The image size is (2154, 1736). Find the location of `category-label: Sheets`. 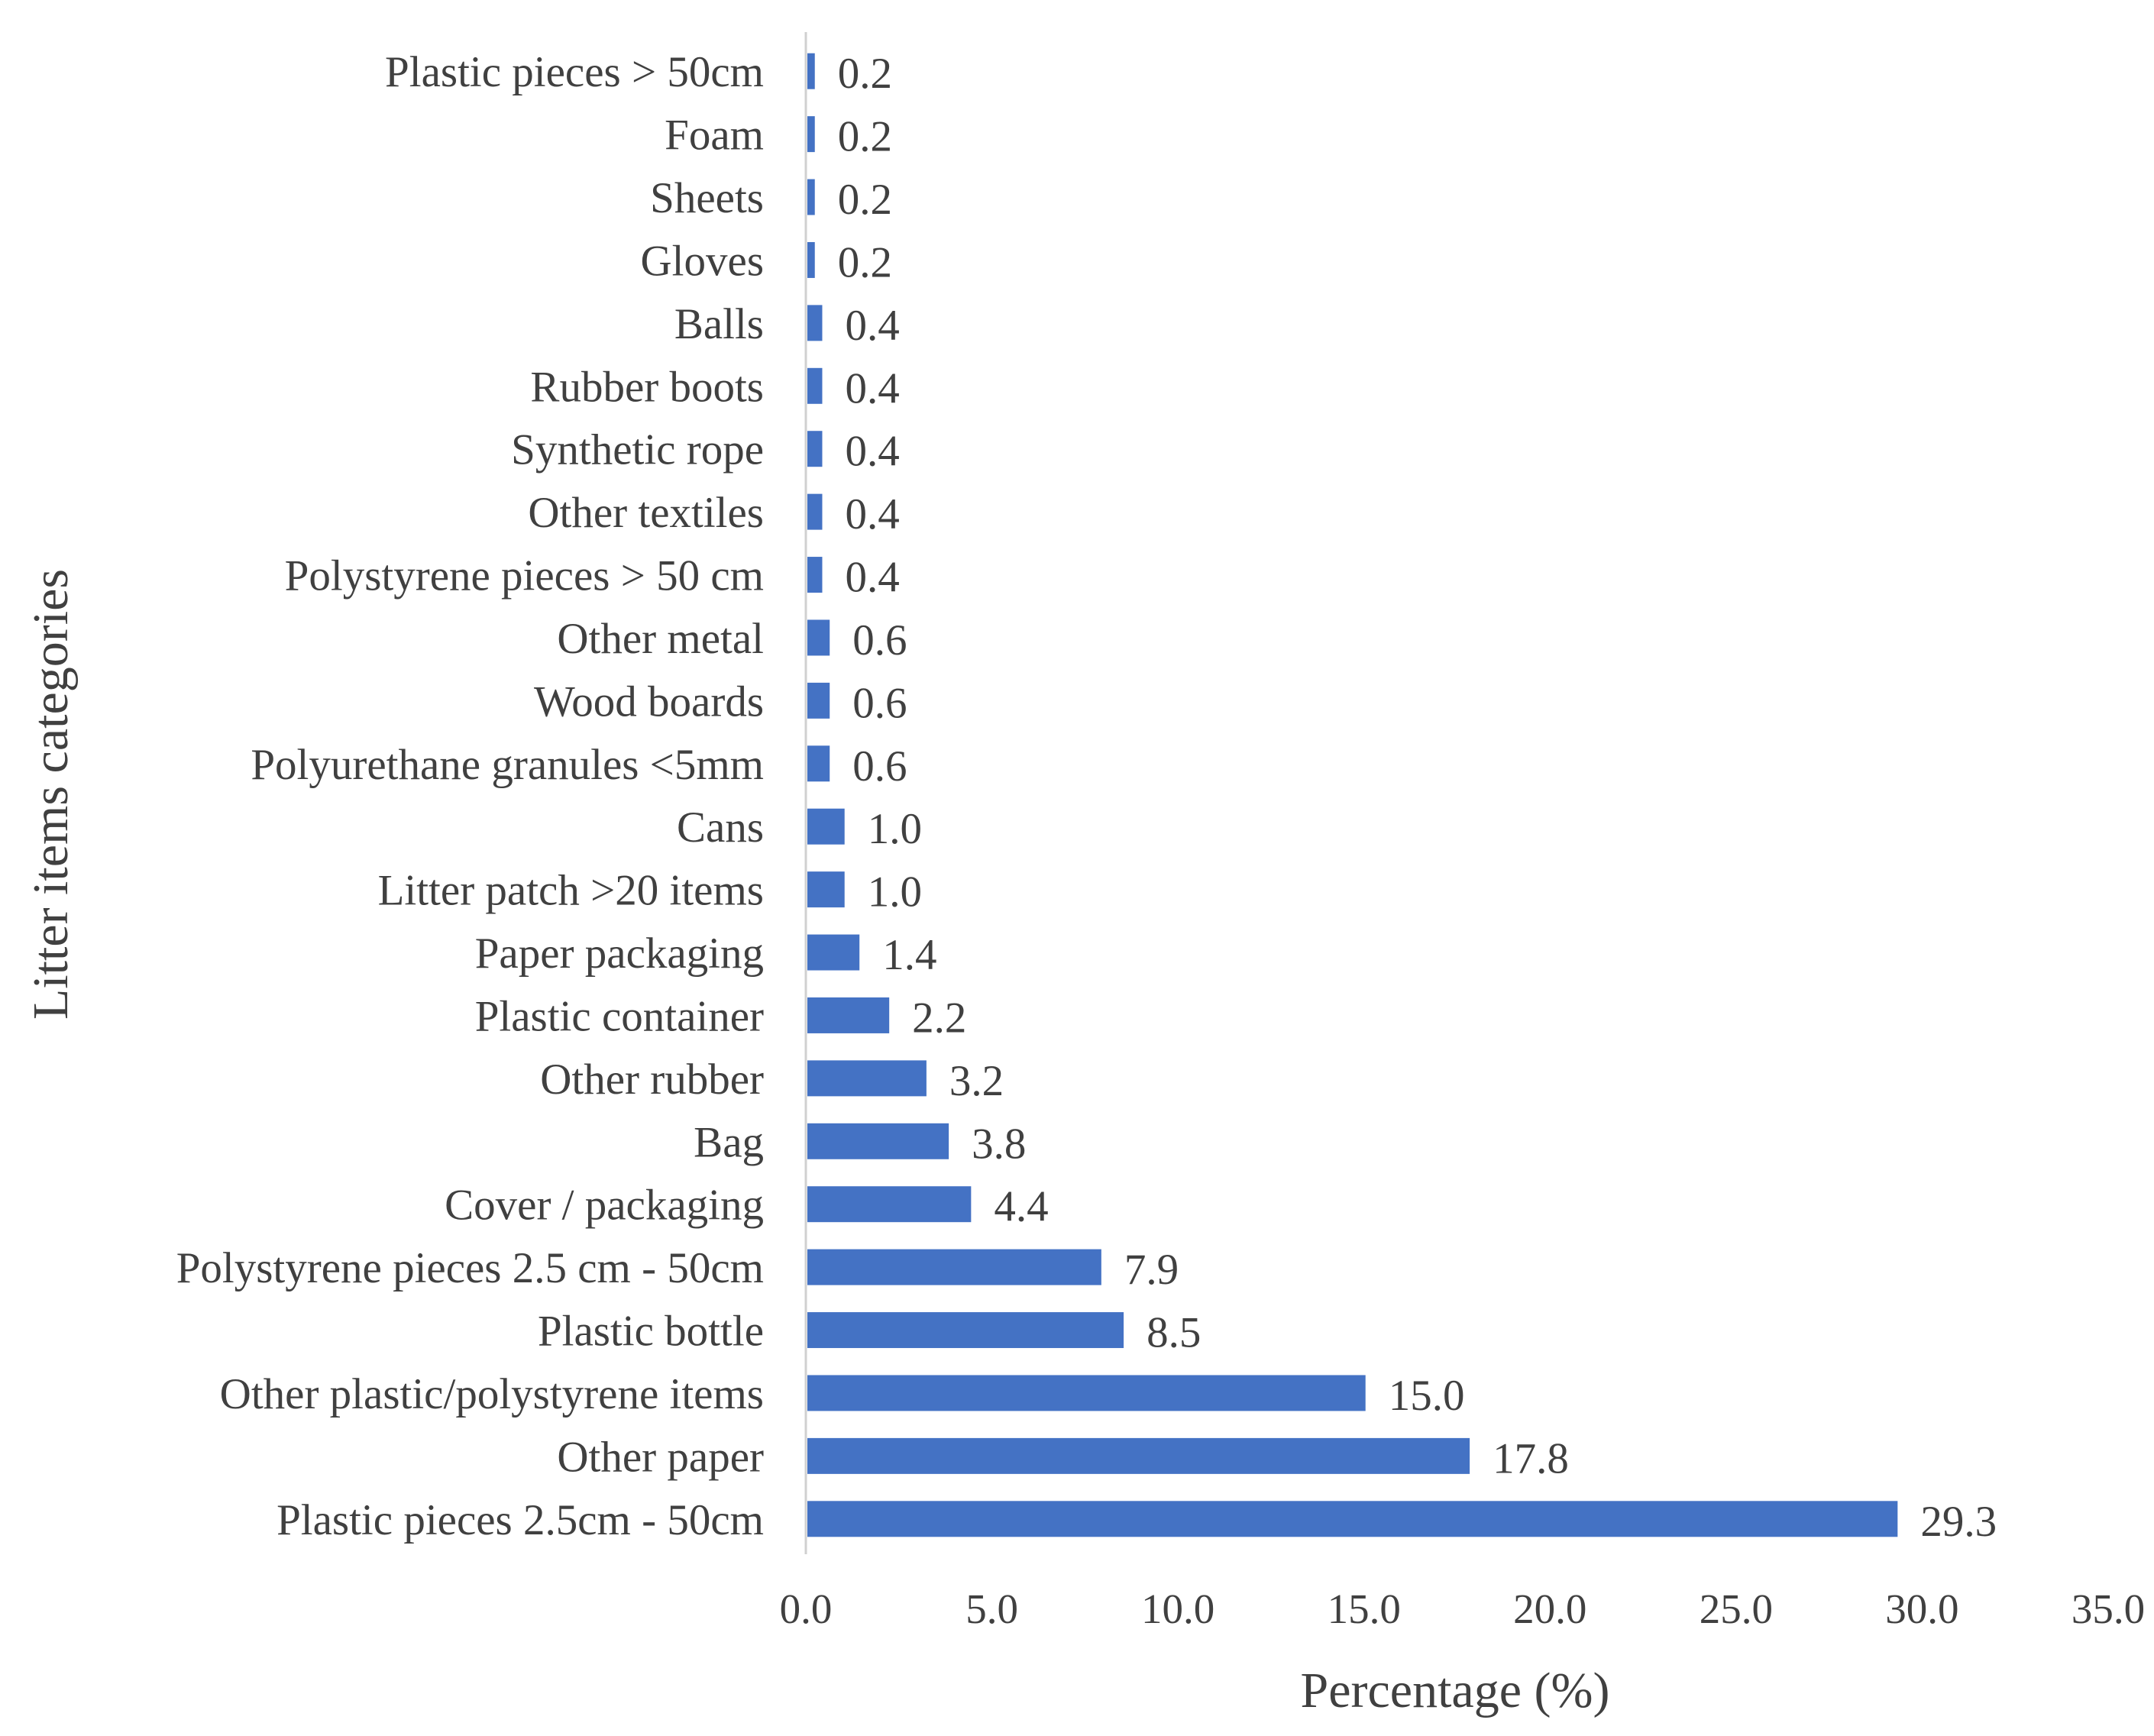

category-label: Sheets is located at coordinates (707, 198).